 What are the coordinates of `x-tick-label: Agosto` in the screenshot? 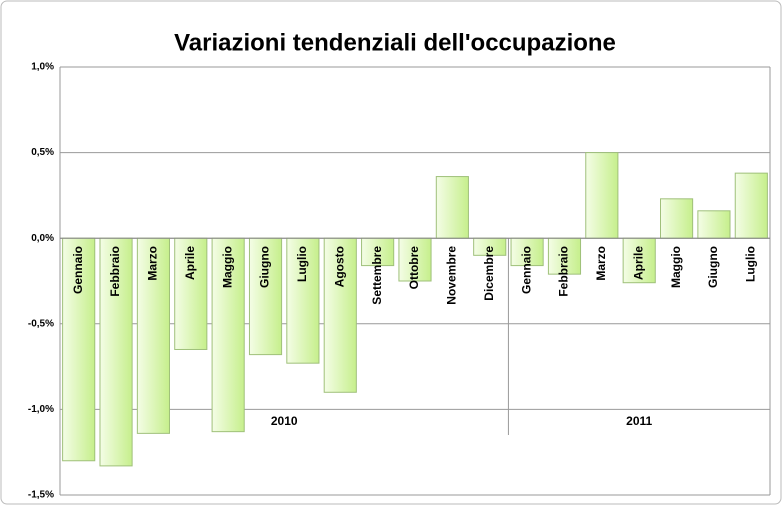 It's located at (339, 266).